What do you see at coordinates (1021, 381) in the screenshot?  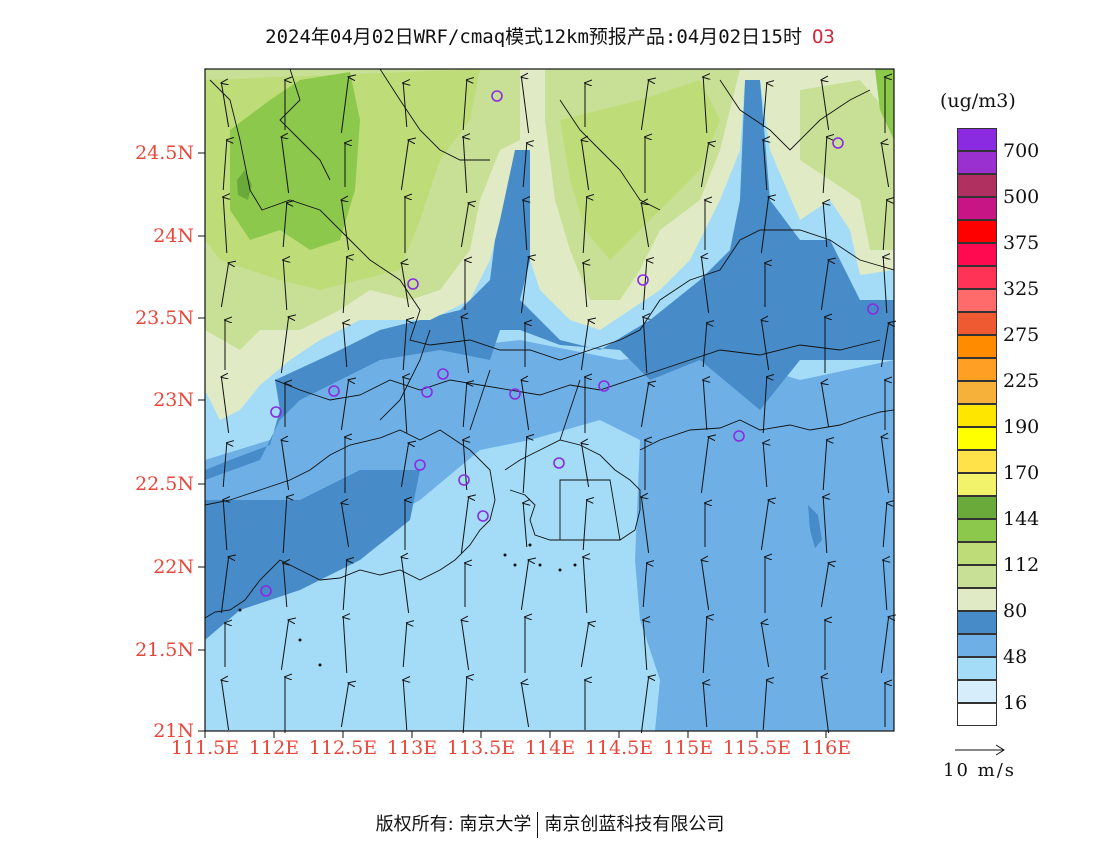 I see `legend-label: 225` at bounding box center [1021, 381].